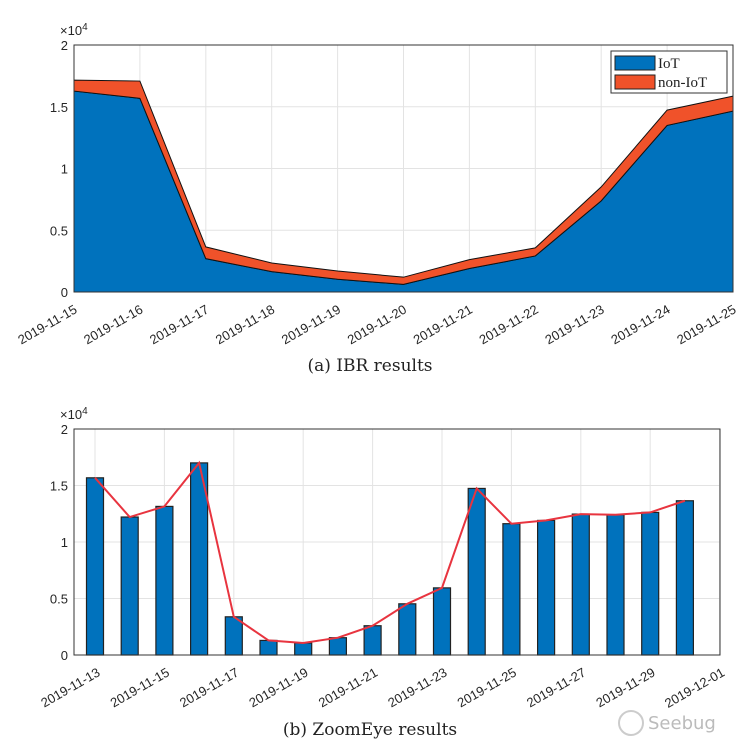 The width and height of the screenshot is (754, 752). I want to click on caption-a: (a) IBR results, so click(369, 366).